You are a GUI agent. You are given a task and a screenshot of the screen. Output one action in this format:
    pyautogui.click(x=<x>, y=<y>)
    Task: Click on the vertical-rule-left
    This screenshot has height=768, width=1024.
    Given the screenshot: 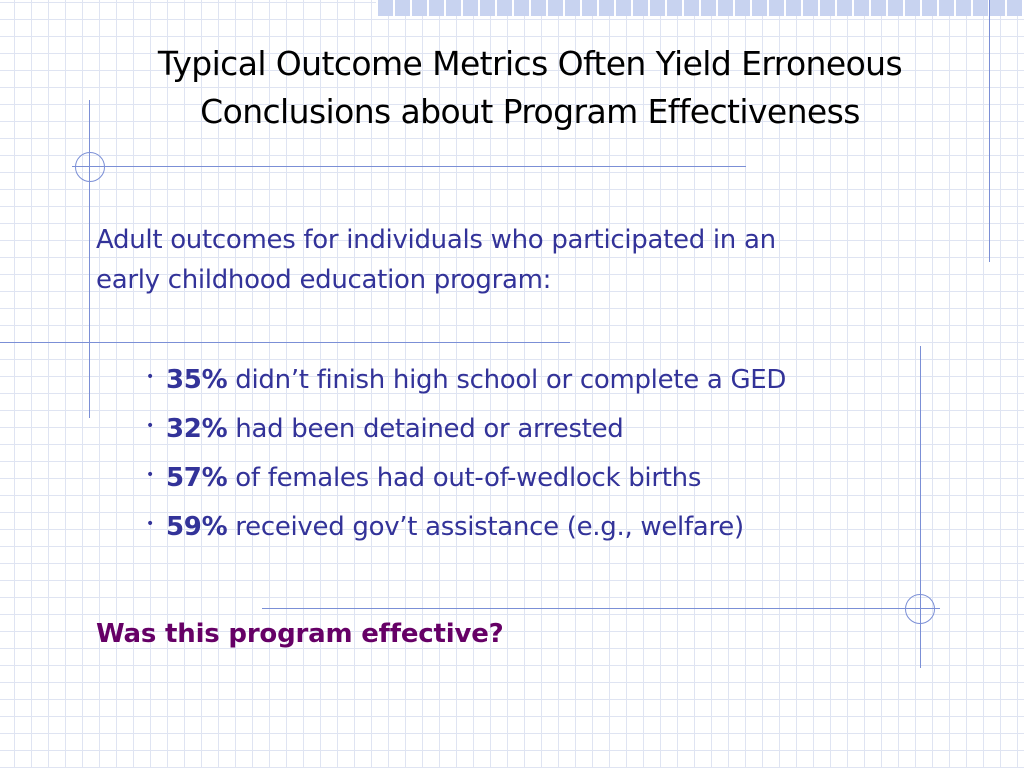 What is the action you would take?
    pyautogui.click(x=89, y=259)
    